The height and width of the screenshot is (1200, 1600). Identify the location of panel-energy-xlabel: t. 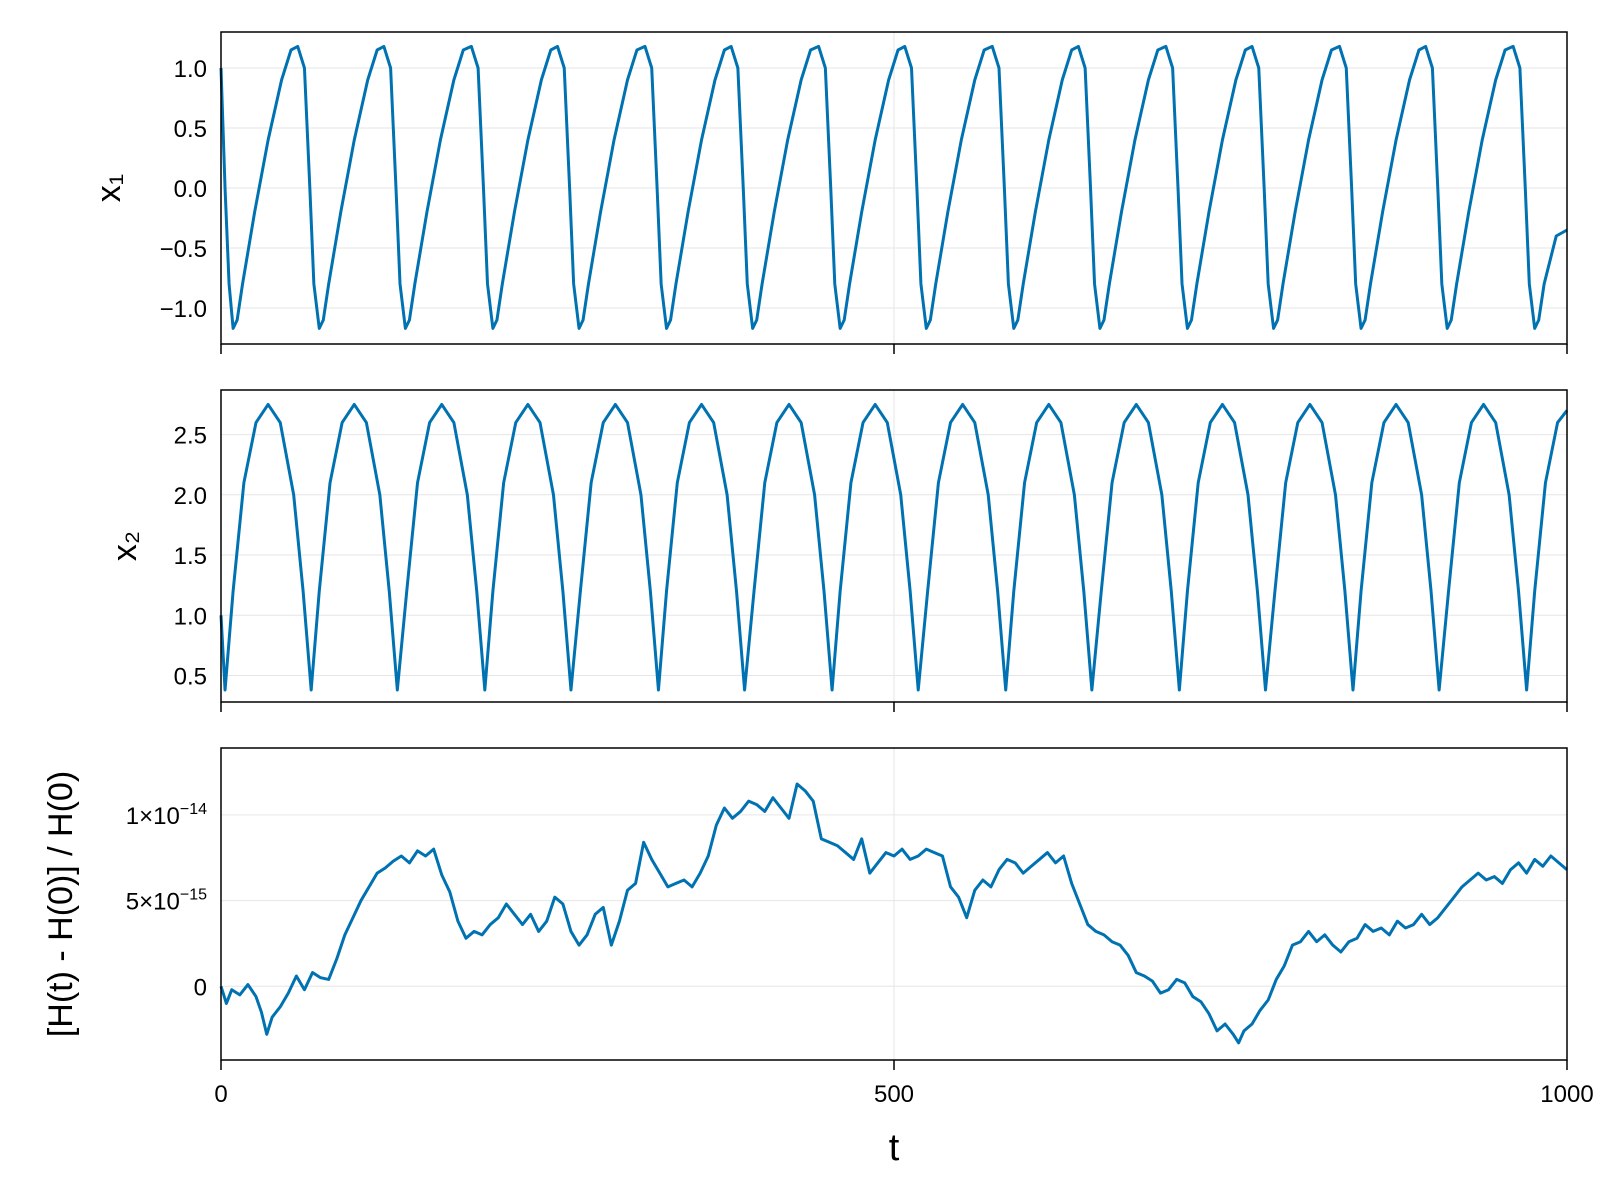
(894, 1148).